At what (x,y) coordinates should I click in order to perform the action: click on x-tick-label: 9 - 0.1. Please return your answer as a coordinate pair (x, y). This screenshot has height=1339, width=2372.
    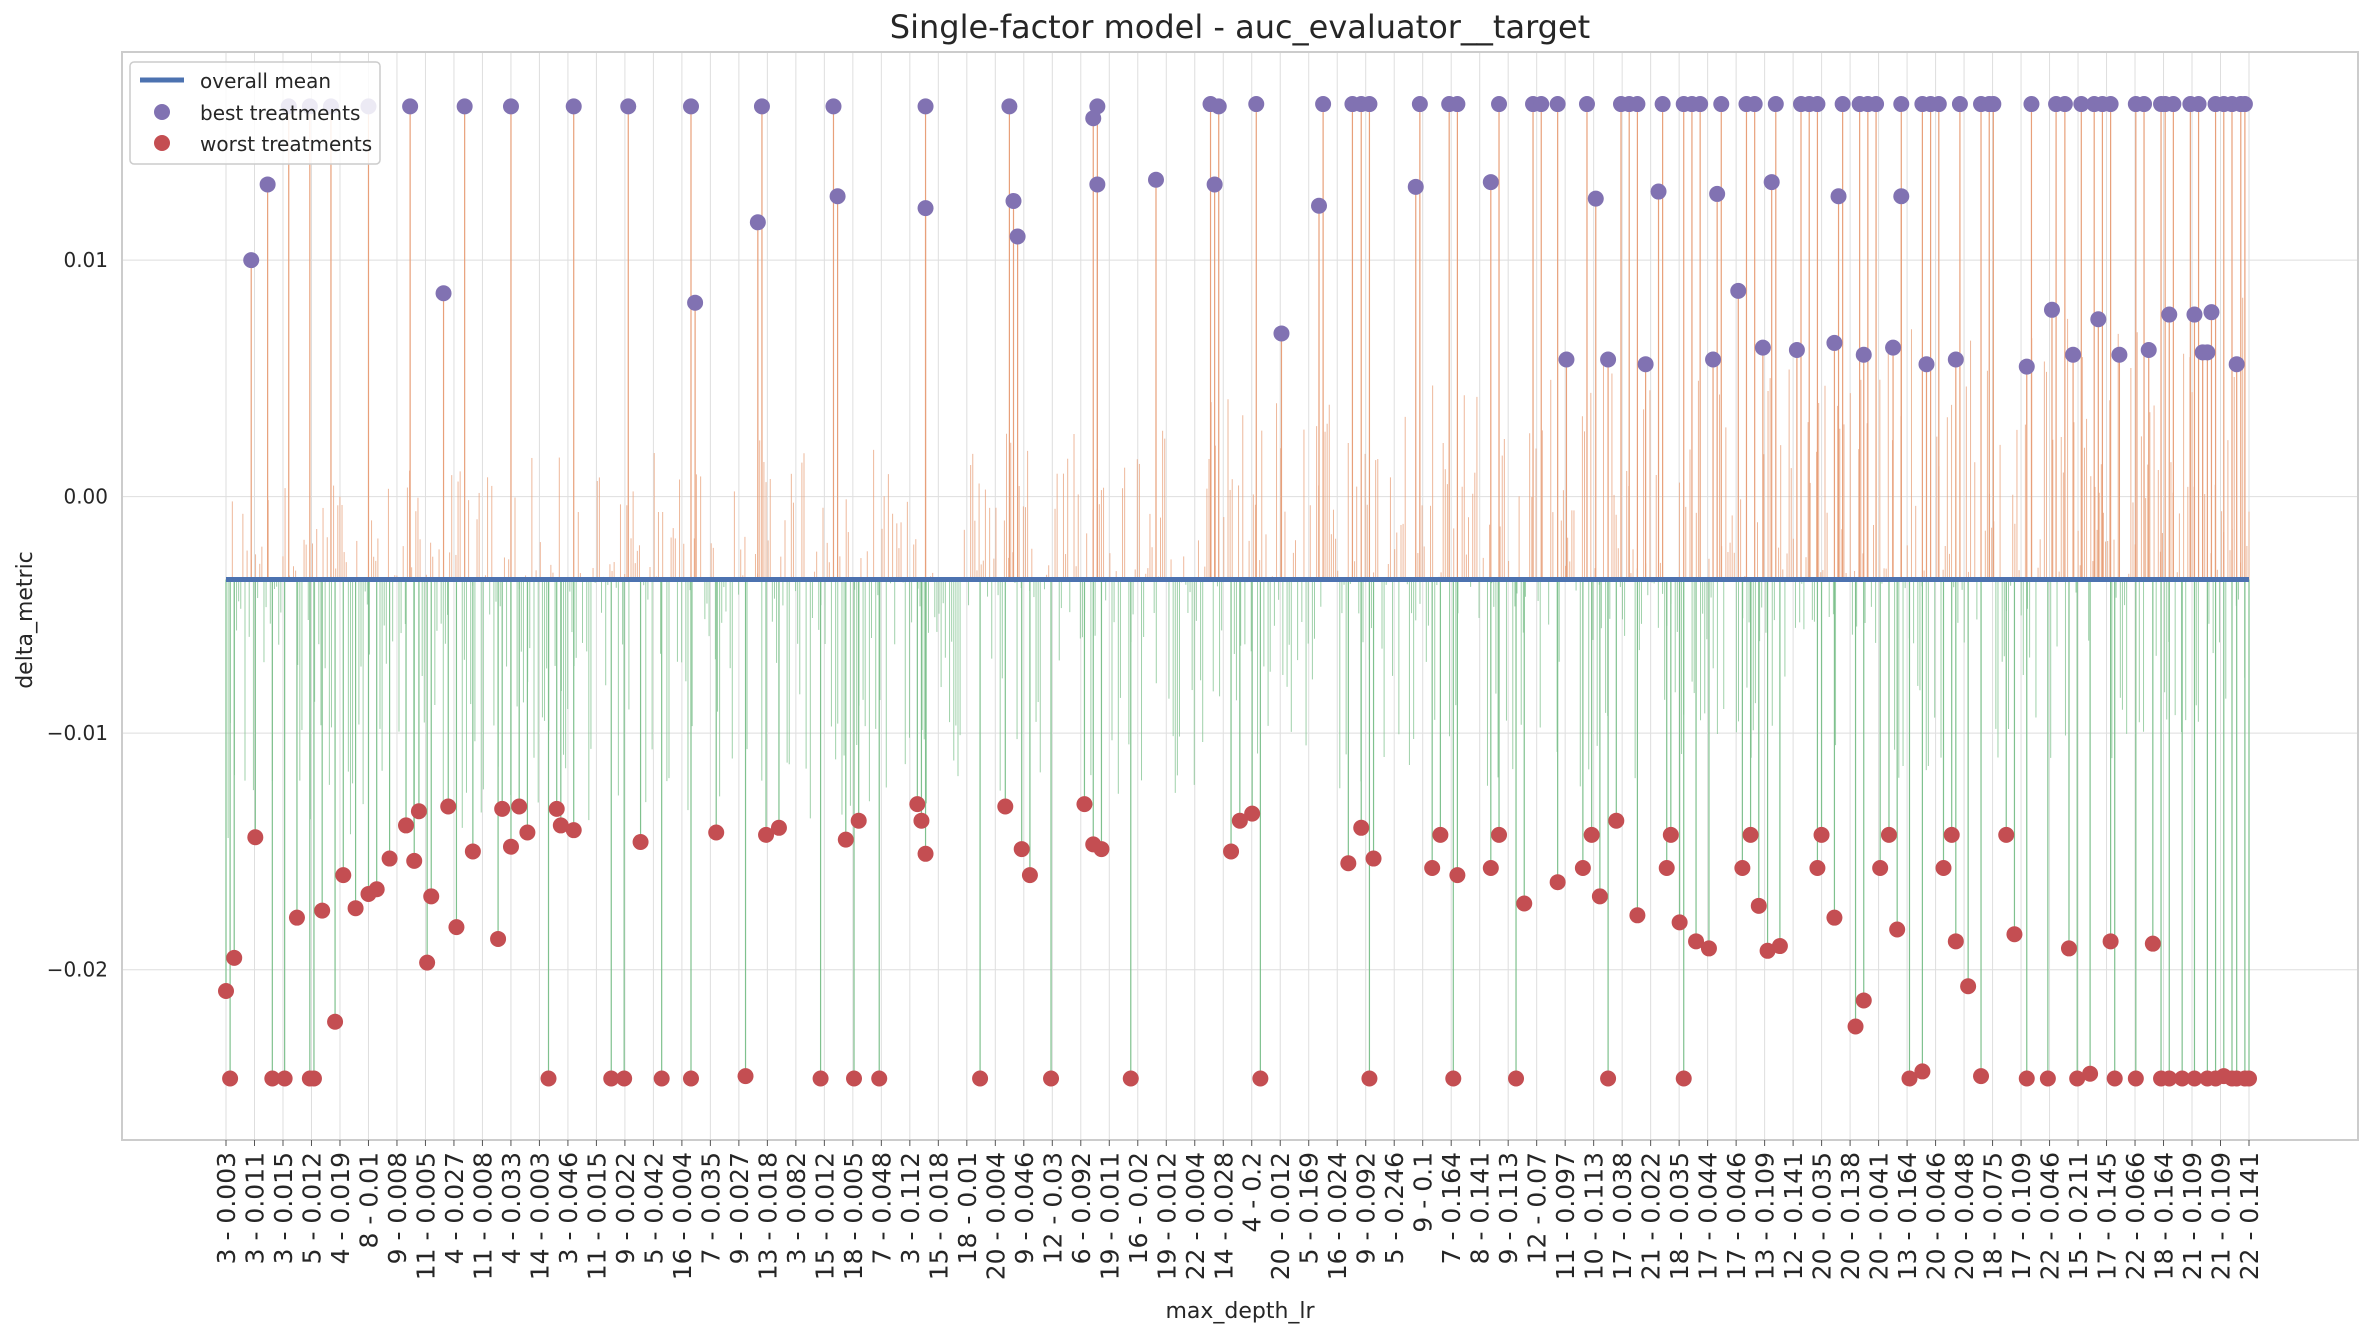
    Looking at the image, I should click on (1423, 1192).